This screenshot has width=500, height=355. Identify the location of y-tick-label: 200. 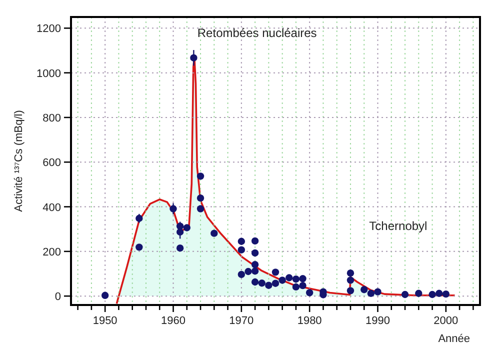
(51, 252).